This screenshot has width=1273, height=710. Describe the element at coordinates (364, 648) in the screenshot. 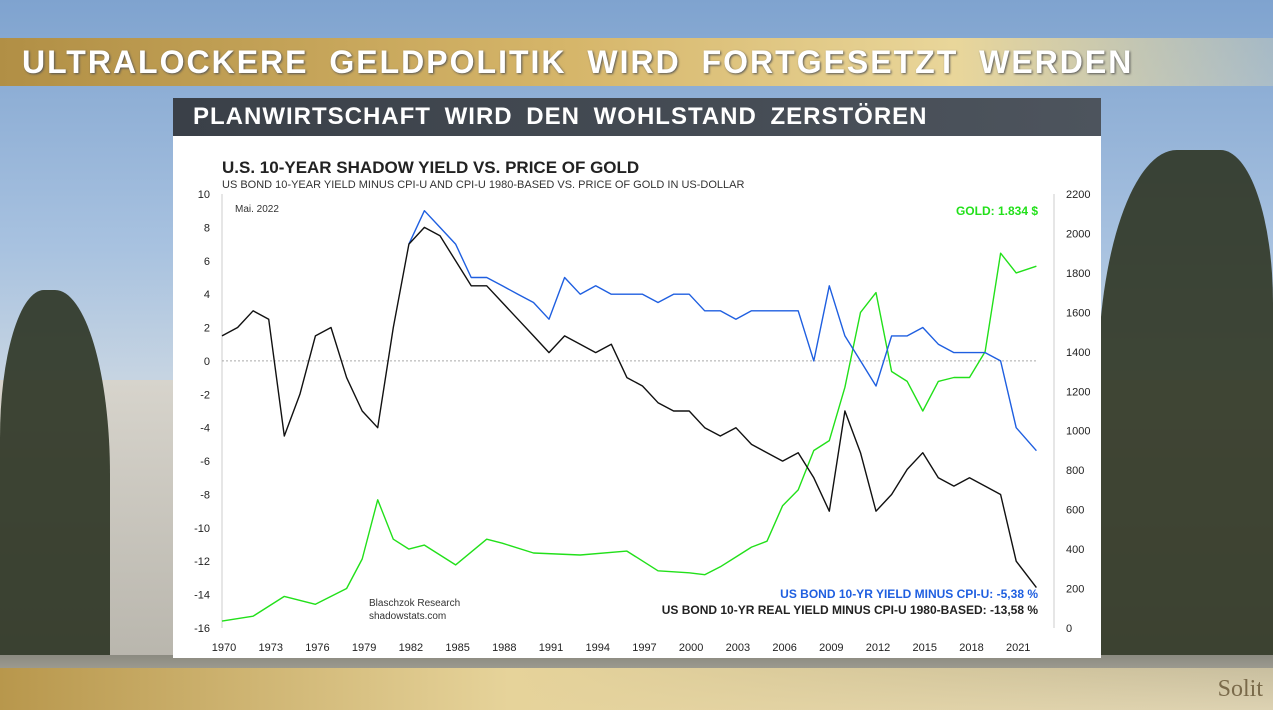

I see `x-tick-label: 1979` at that location.